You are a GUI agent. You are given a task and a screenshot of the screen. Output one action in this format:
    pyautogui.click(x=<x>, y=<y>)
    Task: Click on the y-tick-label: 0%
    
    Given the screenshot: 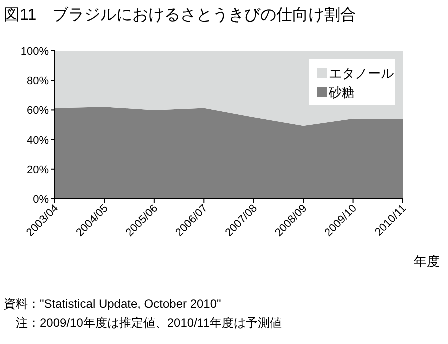 What is the action you would take?
    pyautogui.click(x=41, y=200)
    